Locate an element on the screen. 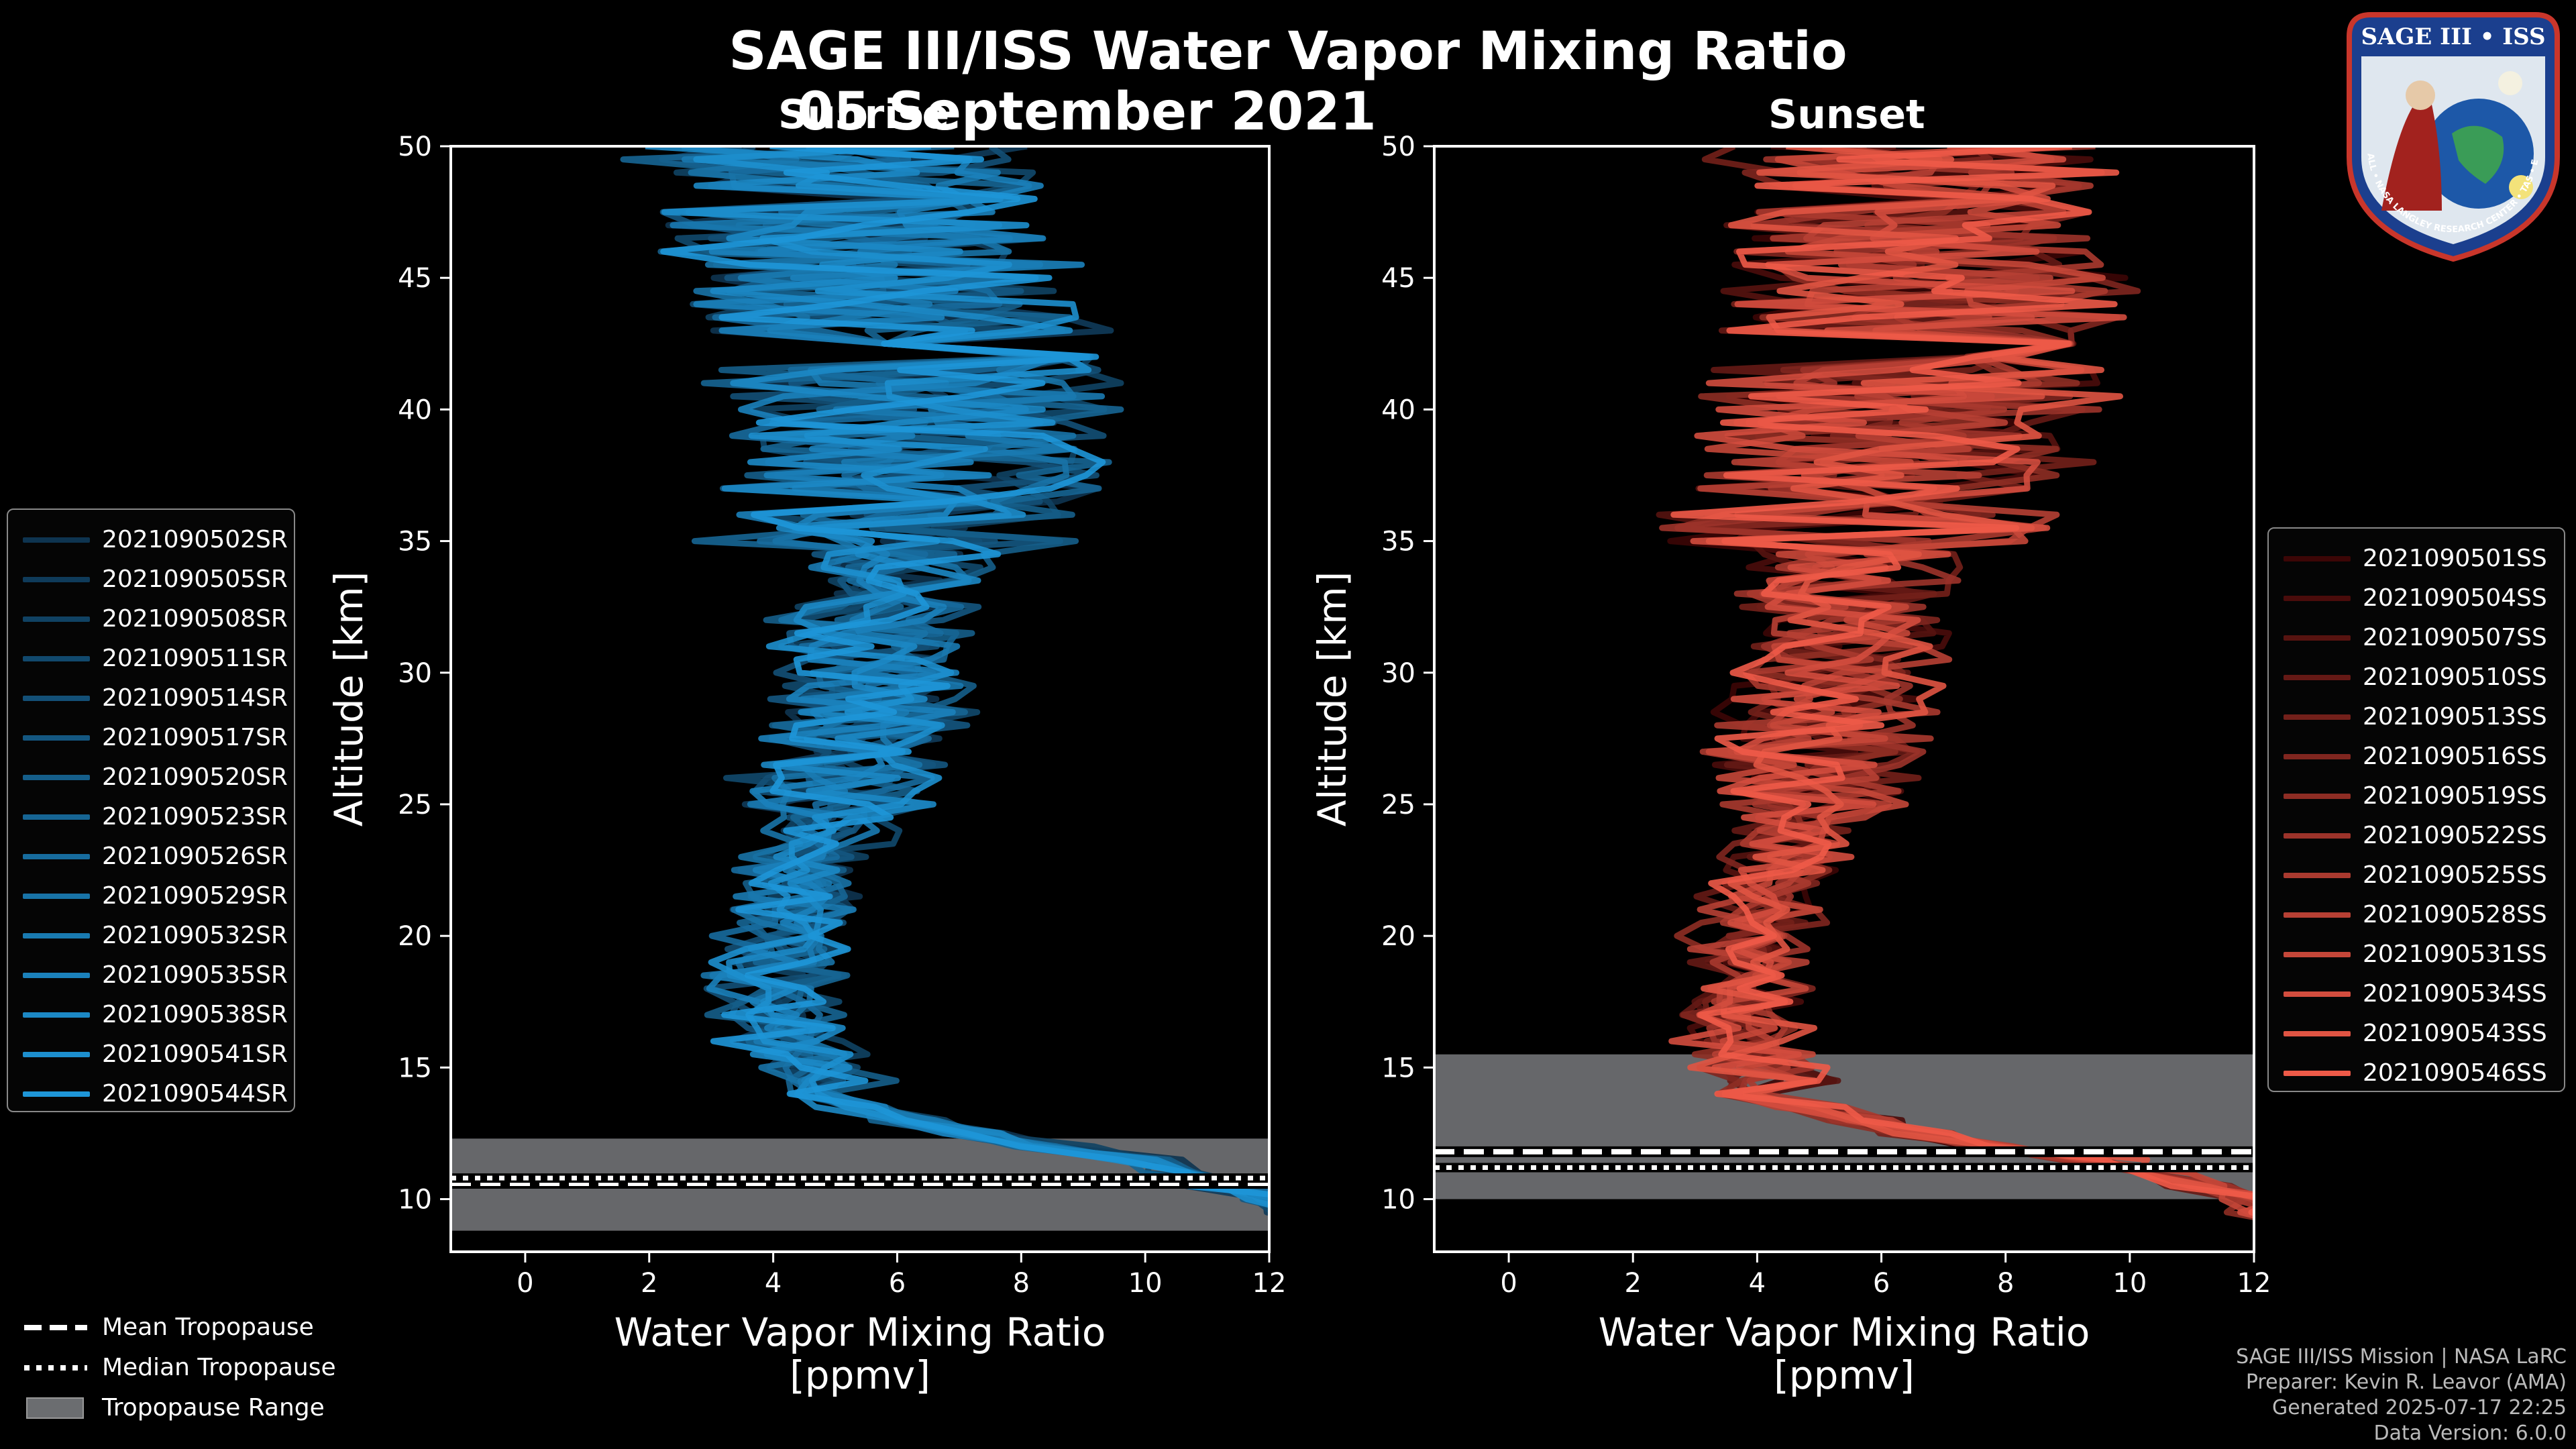 The width and height of the screenshot is (2576, 1449). legend-median-tropopause: Median Tropopause is located at coordinates (208, 1367).